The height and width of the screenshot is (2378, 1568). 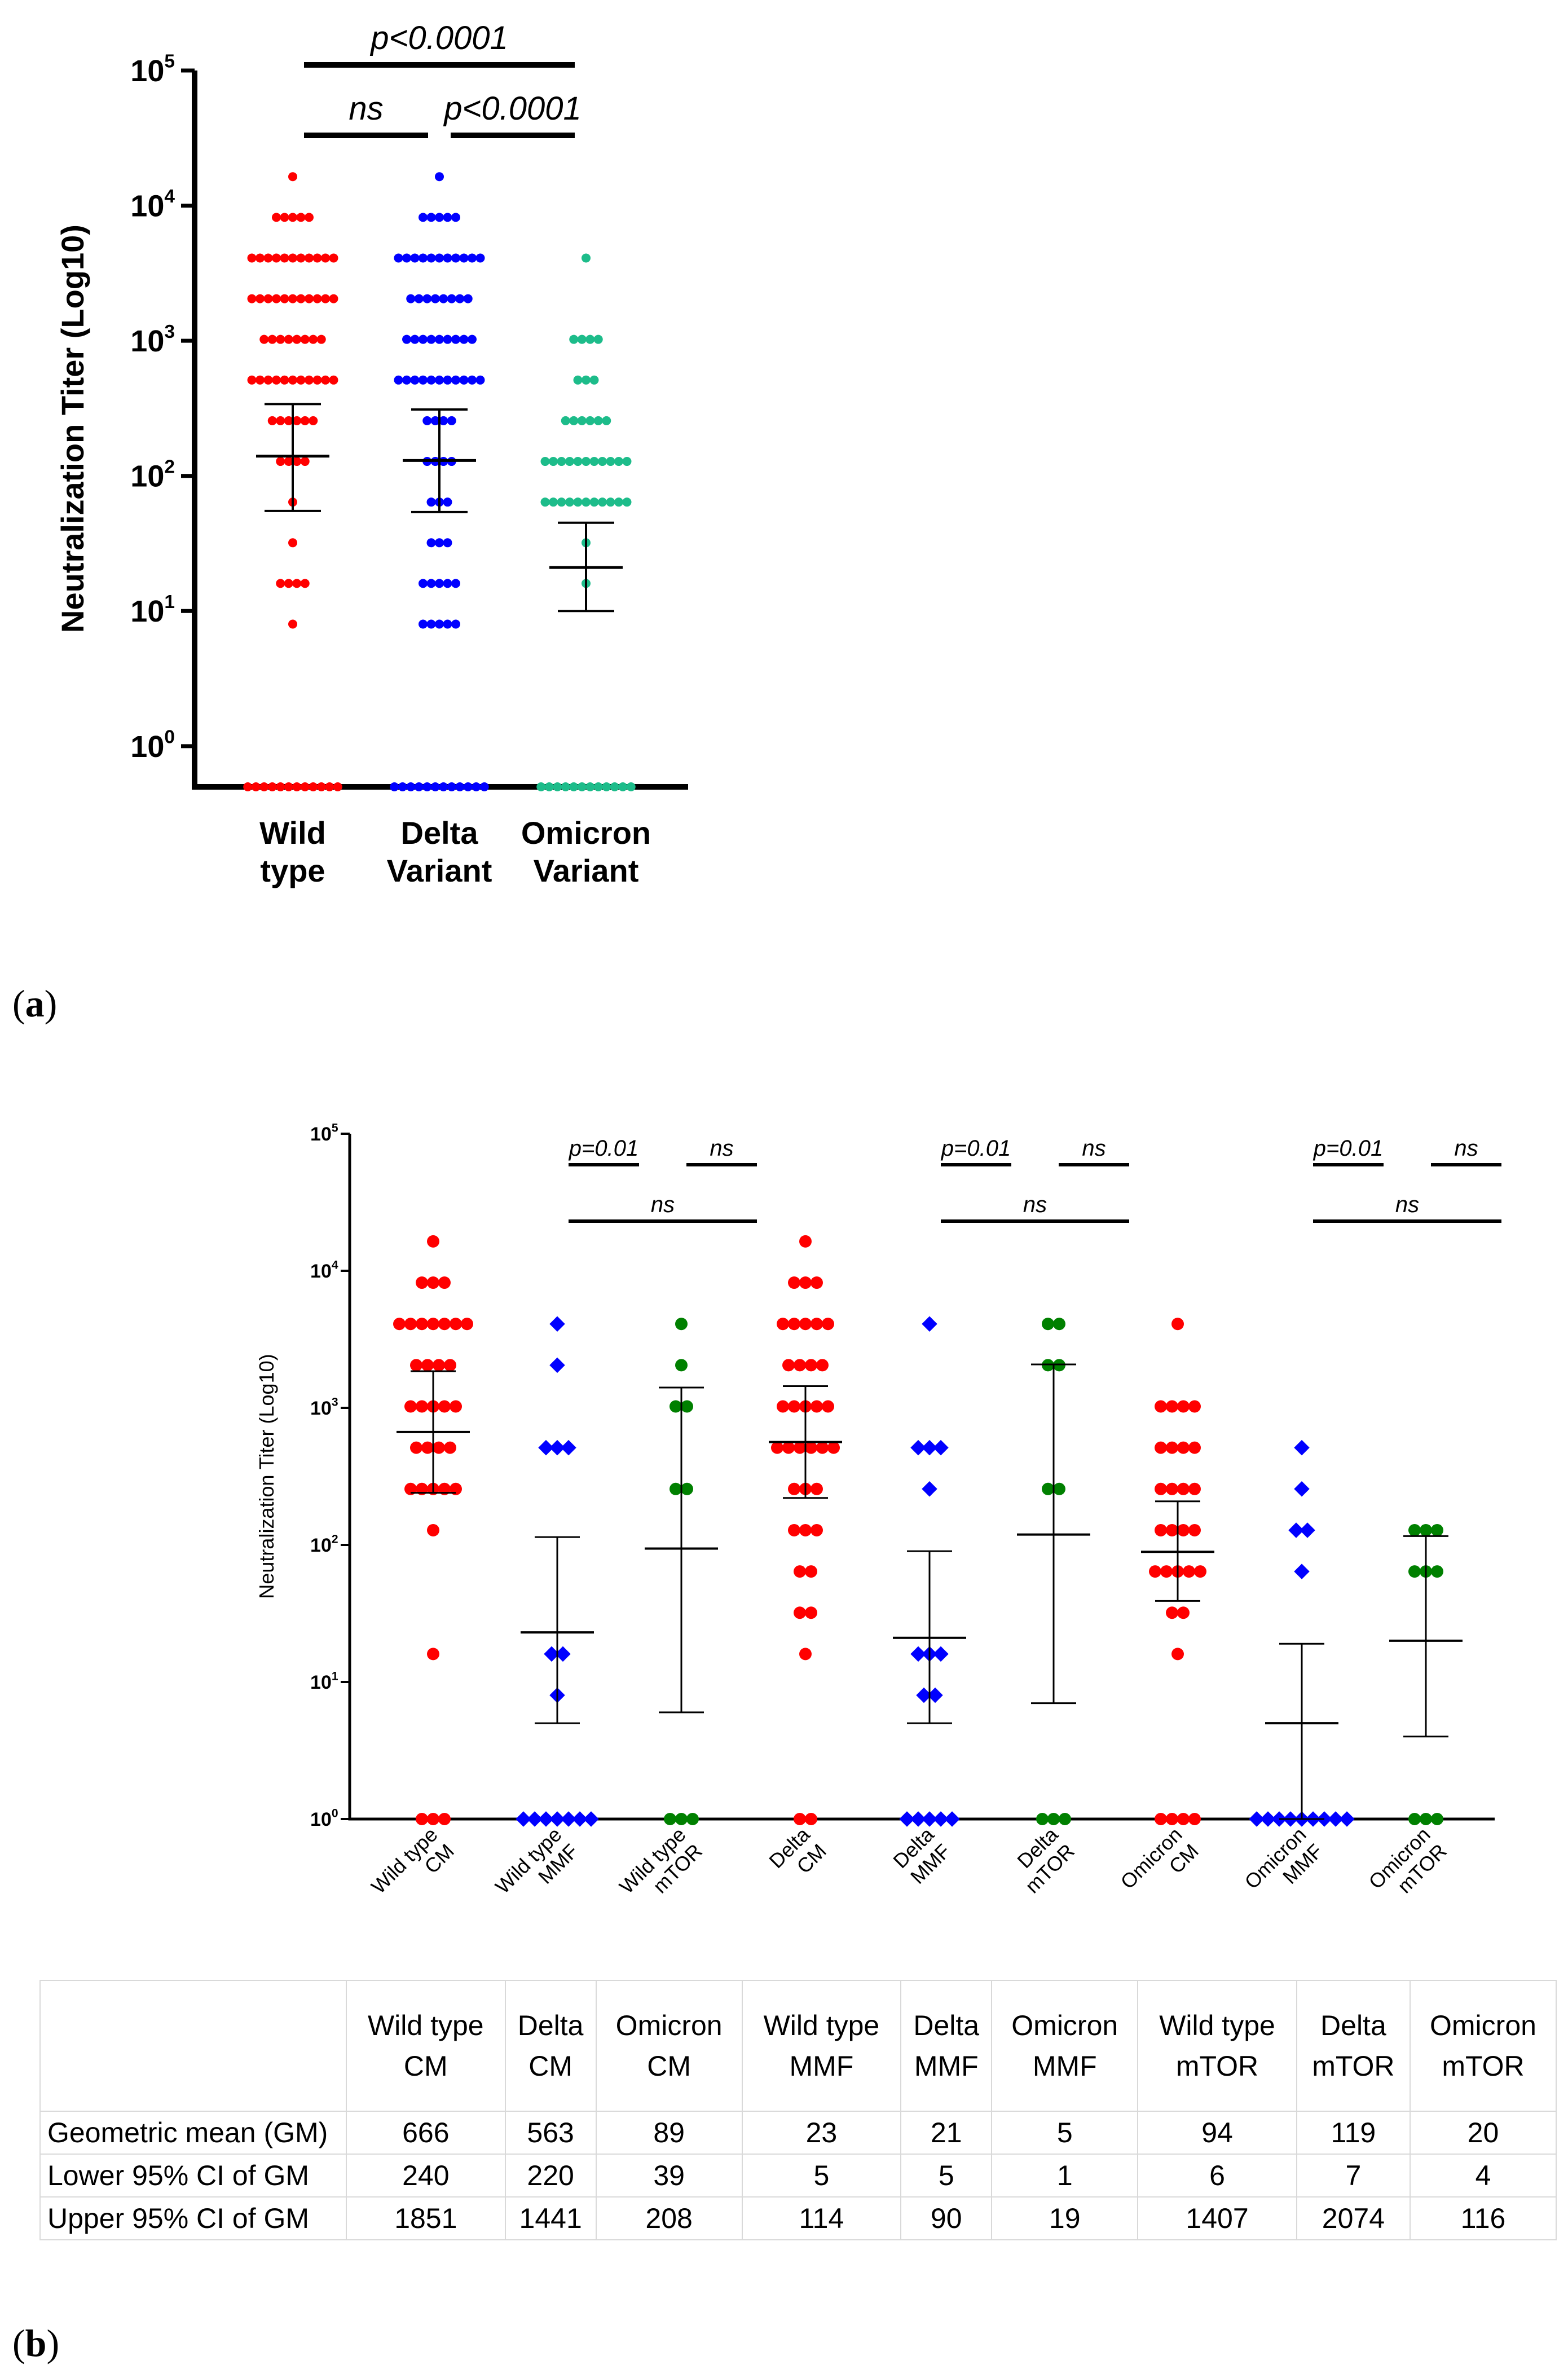 What do you see at coordinates (669, 2176) in the screenshot?
I see `table-cell: 39` at bounding box center [669, 2176].